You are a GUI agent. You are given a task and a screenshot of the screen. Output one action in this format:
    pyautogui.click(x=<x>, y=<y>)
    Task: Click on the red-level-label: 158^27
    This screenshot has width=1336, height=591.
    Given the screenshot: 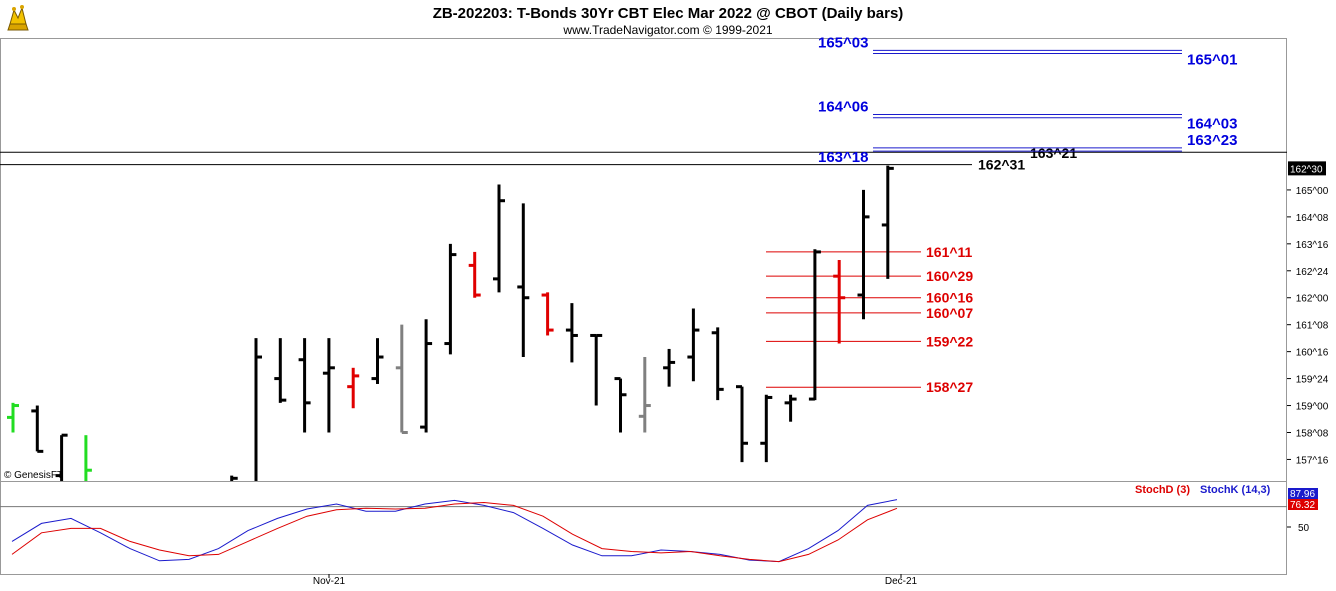 What is the action you would take?
    pyautogui.click(x=949, y=387)
    